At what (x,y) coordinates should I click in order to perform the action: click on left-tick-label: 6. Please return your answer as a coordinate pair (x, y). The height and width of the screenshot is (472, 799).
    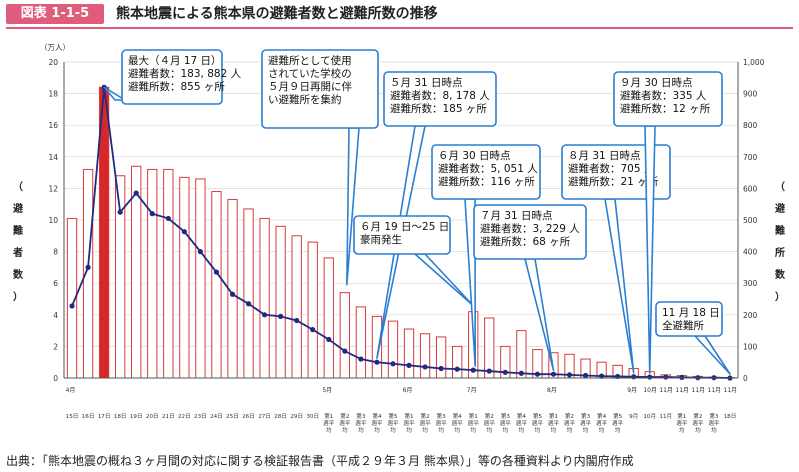
    Looking at the image, I should click on (55, 283).